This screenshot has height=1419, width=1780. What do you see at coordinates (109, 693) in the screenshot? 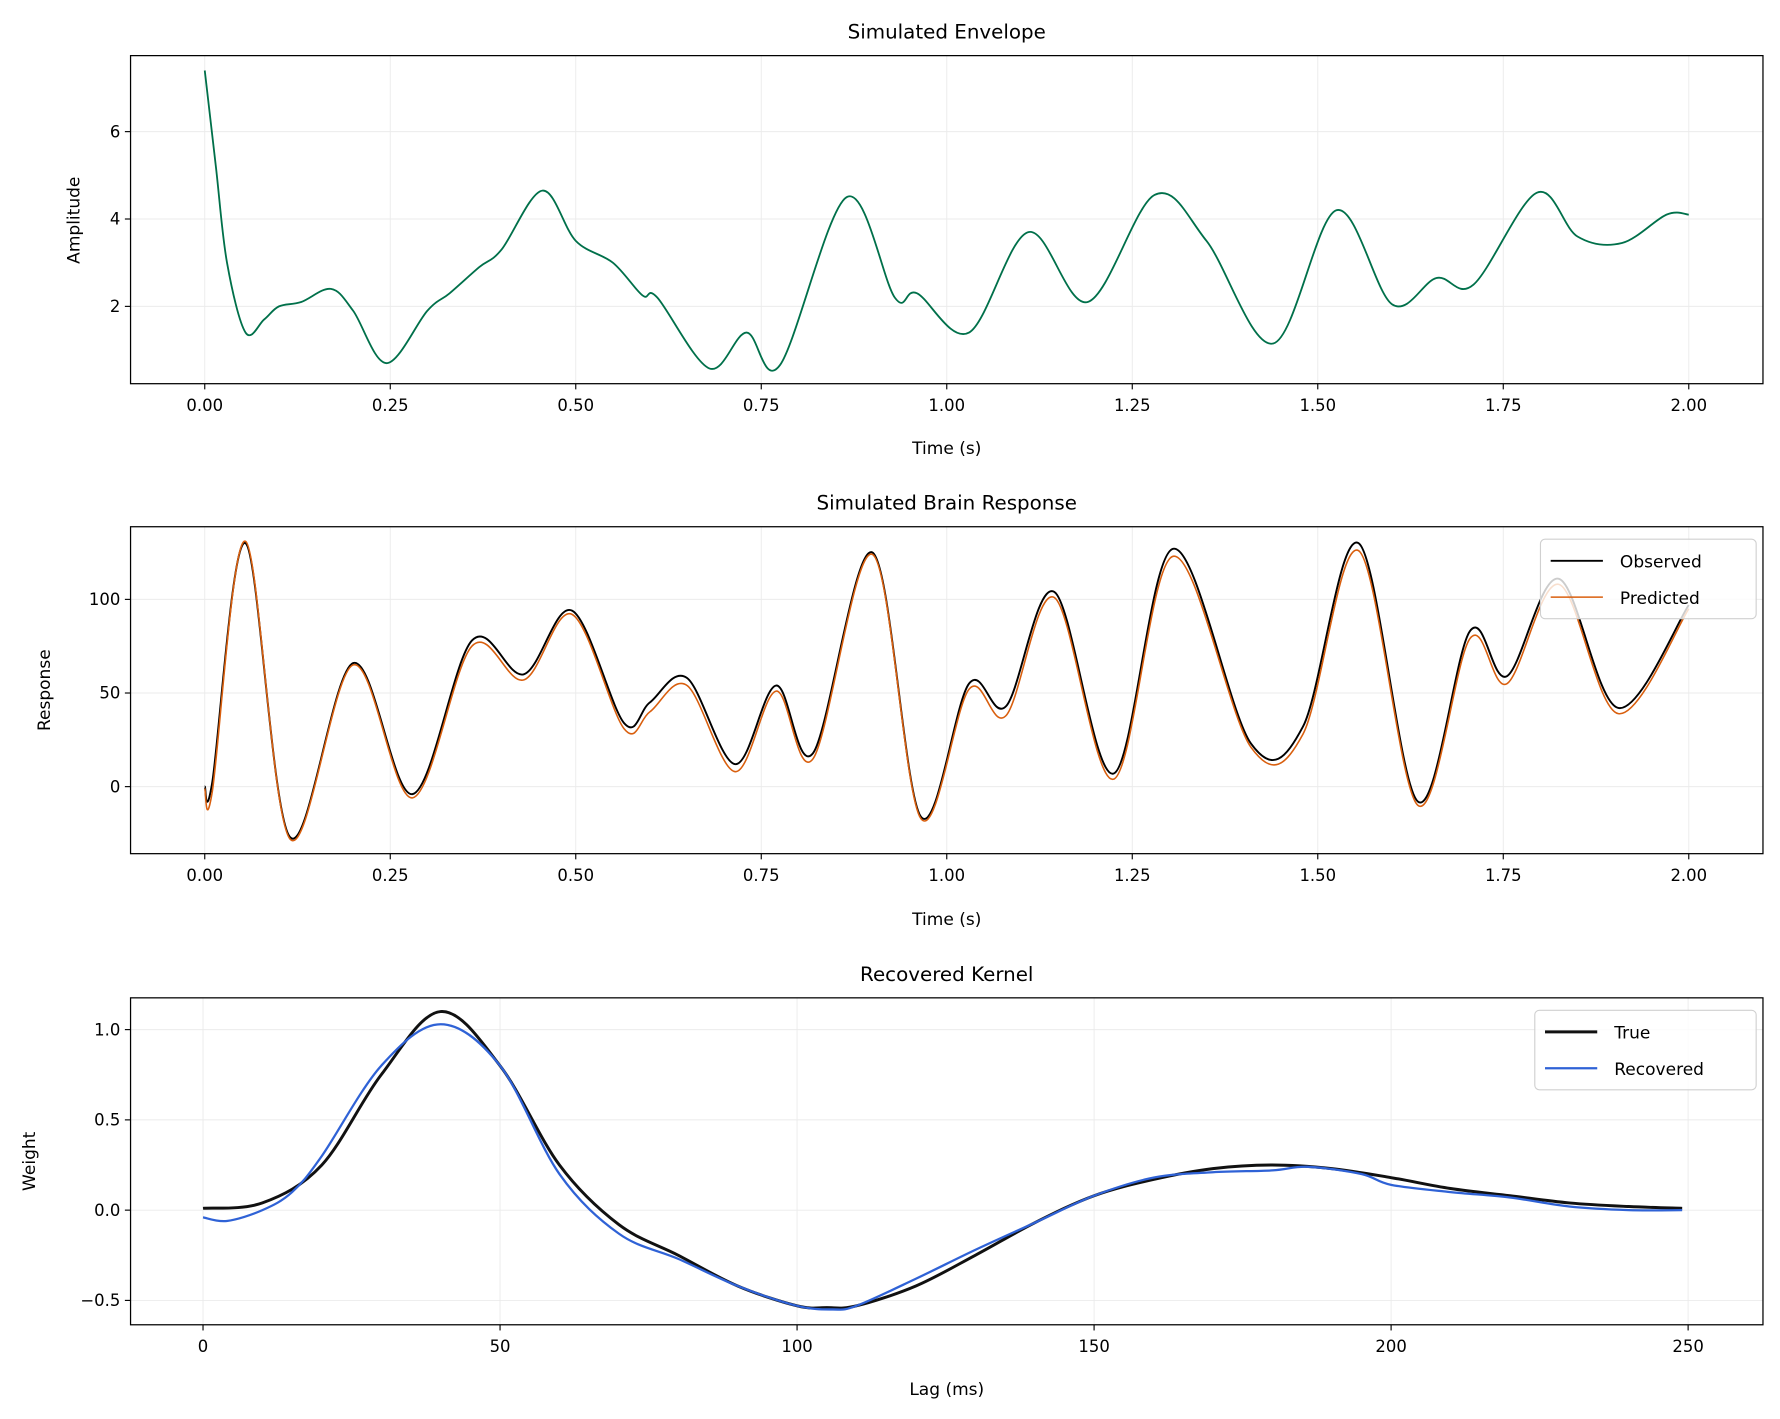
I see `y-tick-label: 50` at bounding box center [109, 693].